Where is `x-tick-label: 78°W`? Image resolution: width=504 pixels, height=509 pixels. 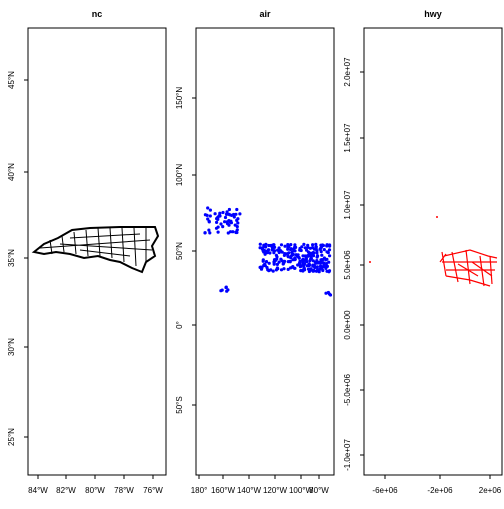 x-tick-label: 78°W is located at coordinates (124, 490).